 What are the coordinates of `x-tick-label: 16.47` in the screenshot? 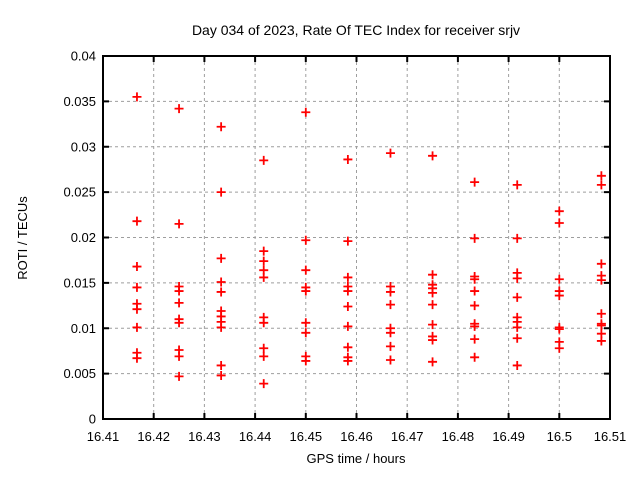 It's located at (407, 436).